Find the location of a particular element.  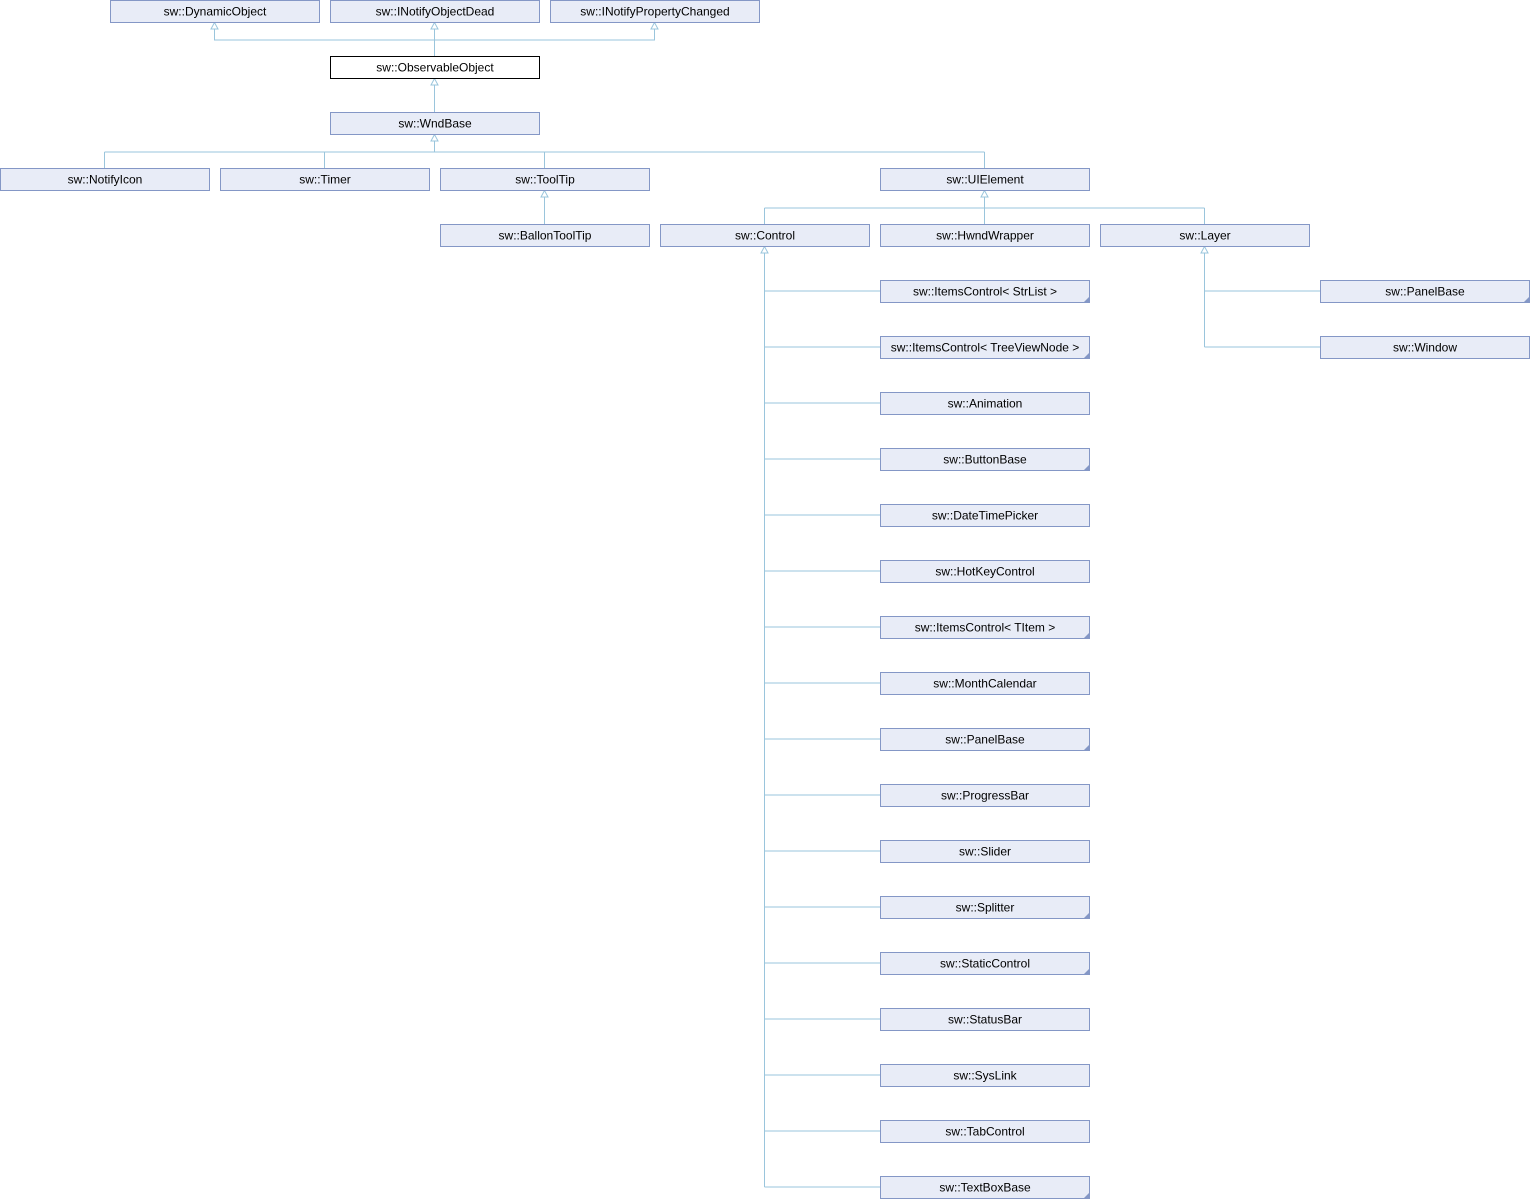

class-node-textbox: sw::TextBoxBase is located at coordinates (985, 1187).